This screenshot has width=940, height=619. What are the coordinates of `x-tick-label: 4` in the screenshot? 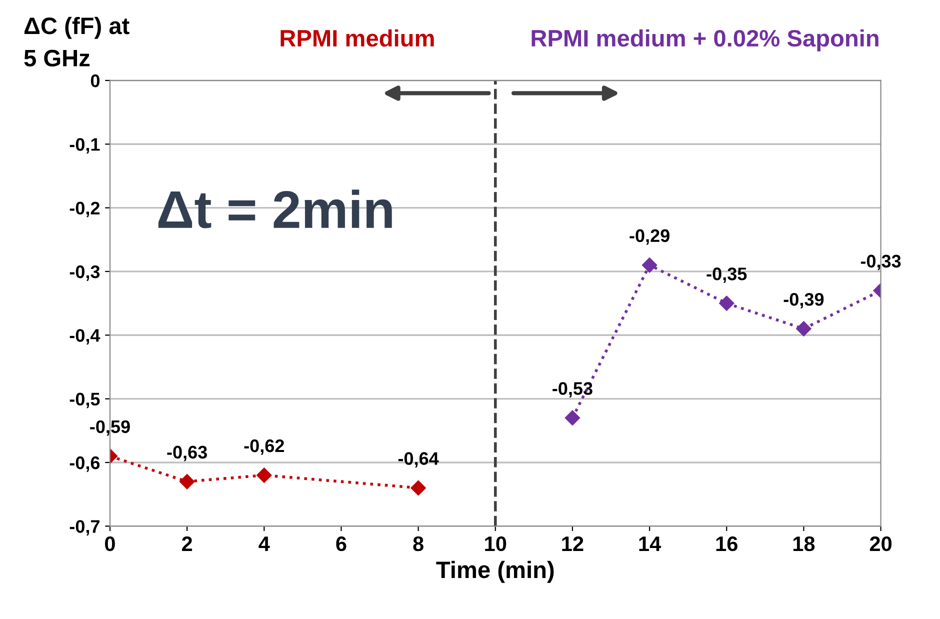 It's located at (264, 543).